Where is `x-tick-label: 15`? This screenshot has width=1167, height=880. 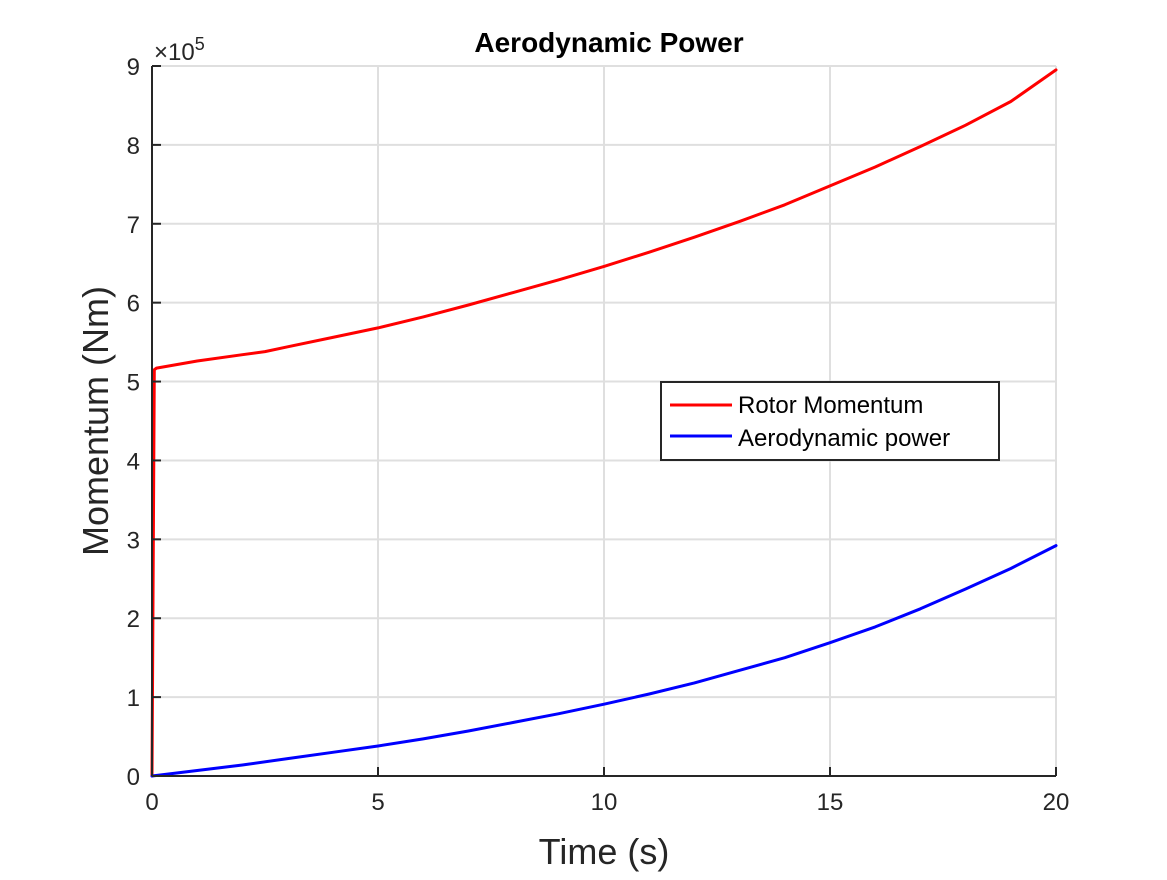
x-tick-label: 15 is located at coordinates (830, 802).